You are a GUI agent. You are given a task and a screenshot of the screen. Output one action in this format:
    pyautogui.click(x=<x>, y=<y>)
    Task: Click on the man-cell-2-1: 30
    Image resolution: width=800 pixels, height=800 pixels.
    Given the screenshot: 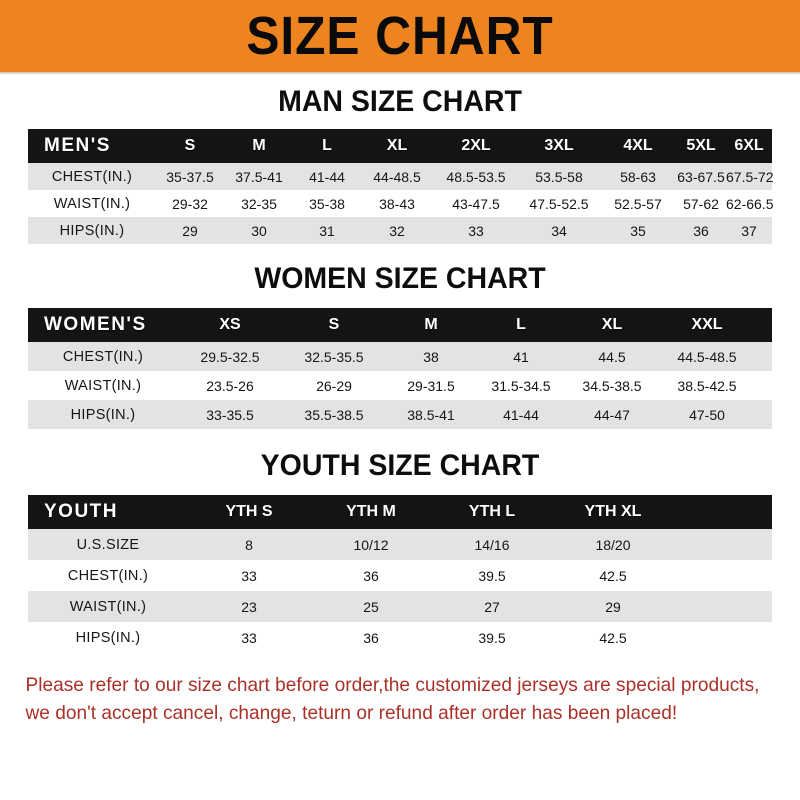 What is the action you would take?
    pyautogui.click(x=259, y=230)
    